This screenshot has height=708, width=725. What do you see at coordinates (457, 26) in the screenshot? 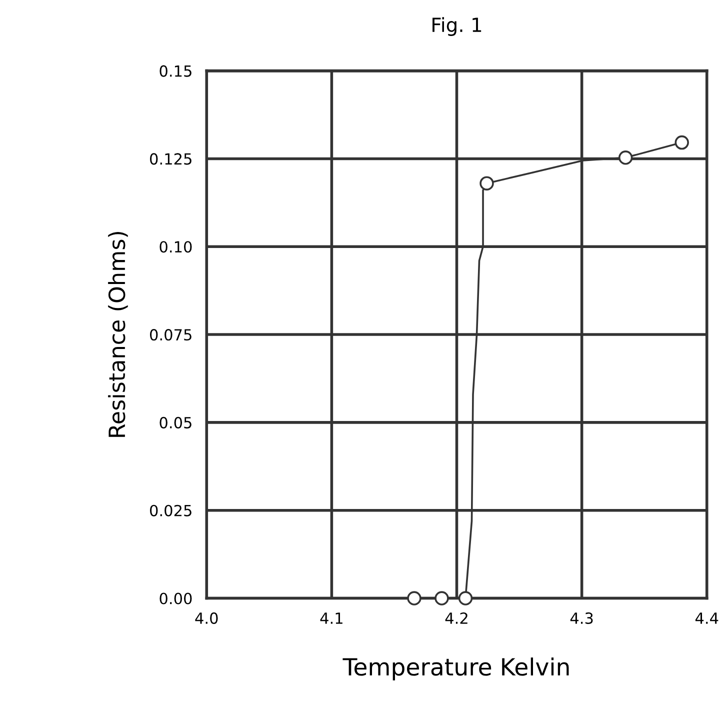
I see `chart-title: Fig. 1` at bounding box center [457, 26].